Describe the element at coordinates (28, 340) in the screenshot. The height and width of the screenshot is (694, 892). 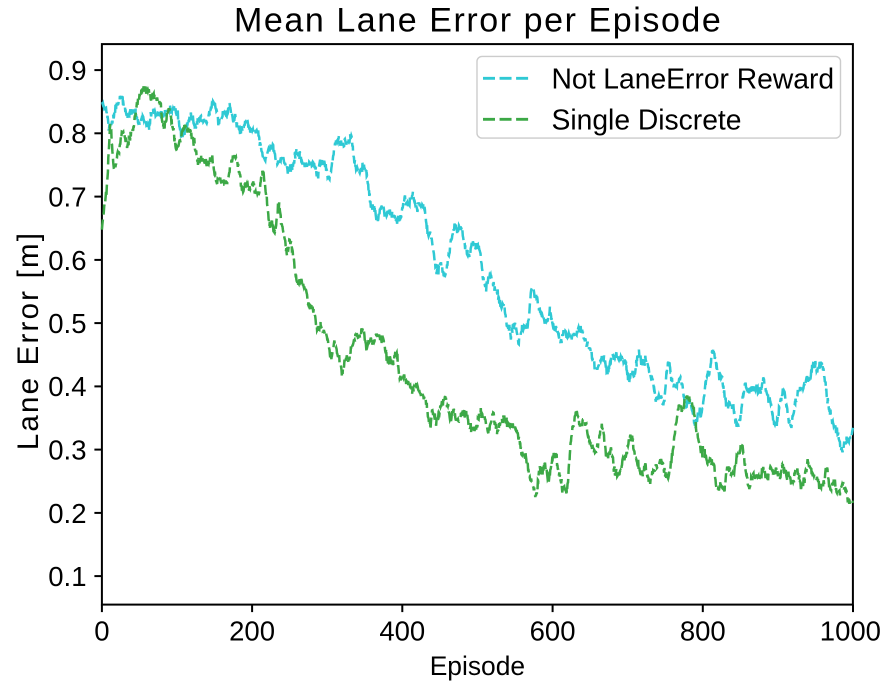
I see `svg-text: Lane Error [m]` at that location.